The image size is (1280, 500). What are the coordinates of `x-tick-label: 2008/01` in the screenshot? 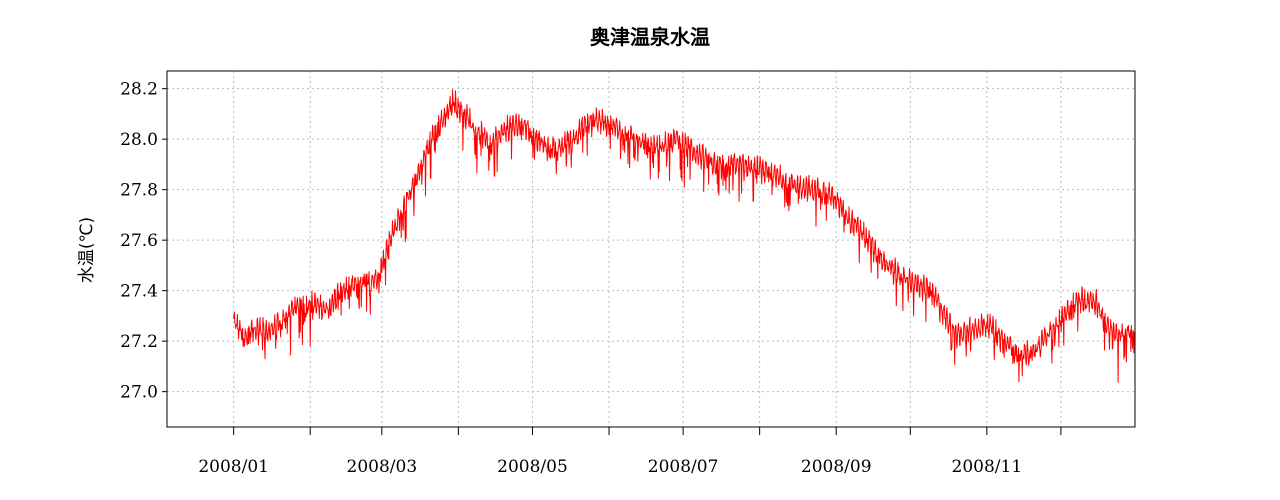 It's located at (233, 467).